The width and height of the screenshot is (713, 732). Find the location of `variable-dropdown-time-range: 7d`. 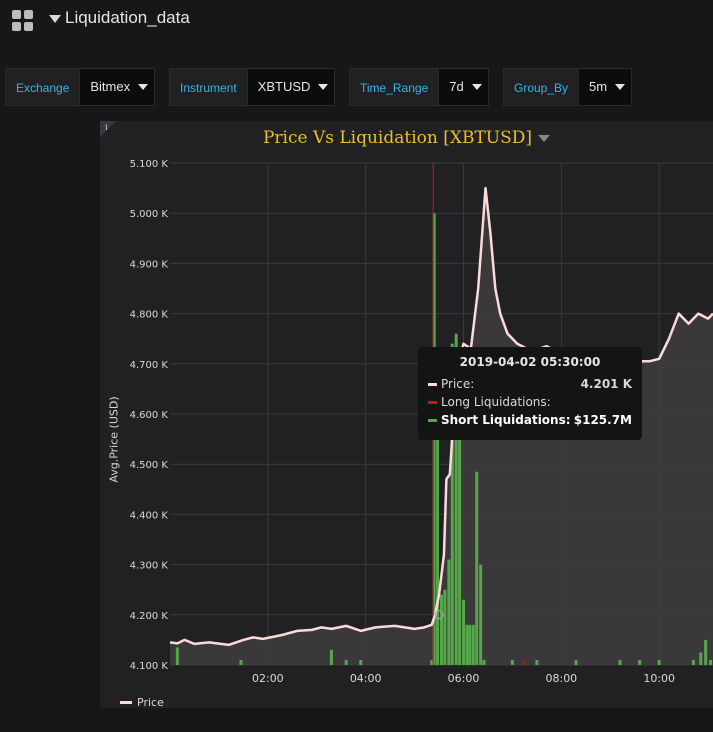

variable-dropdown-time-range: 7d is located at coordinates (463, 87).